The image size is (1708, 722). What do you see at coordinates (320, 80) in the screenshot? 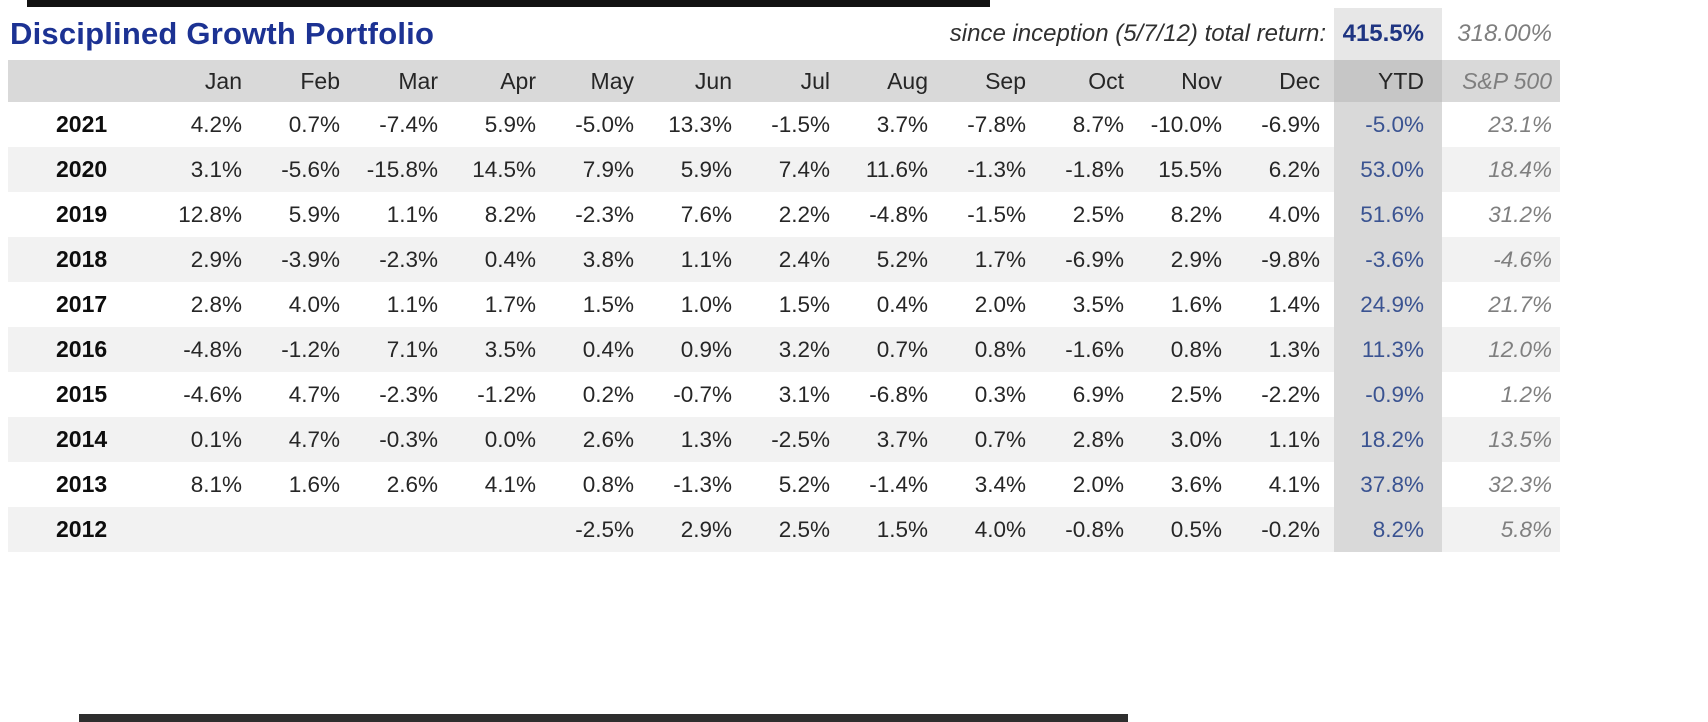
I see `header-month-feb: Feb` at bounding box center [320, 80].